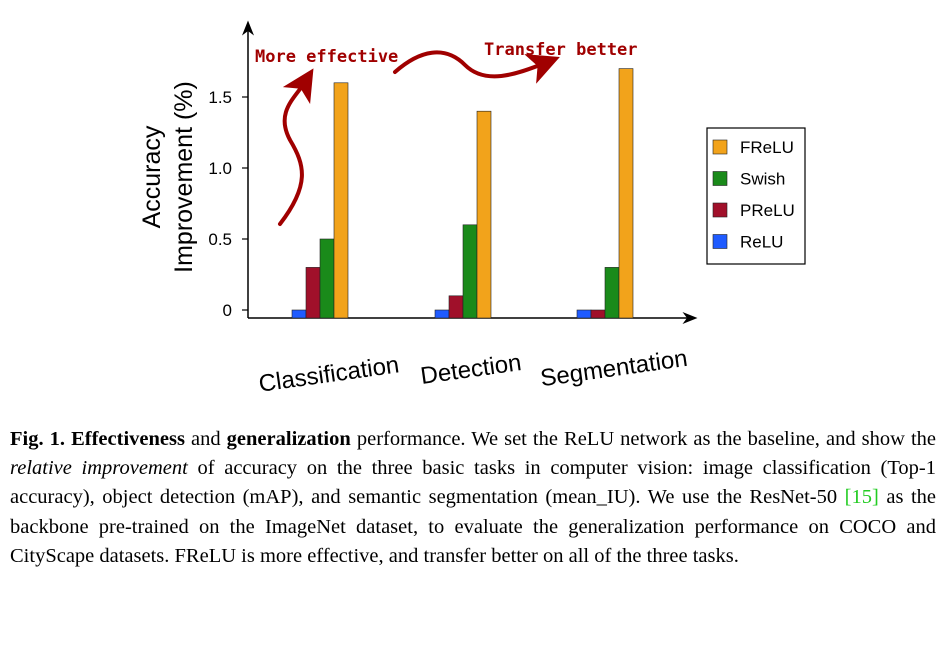 The width and height of the screenshot is (947, 645). What do you see at coordinates (327, 278) in the screenshot?
I see `bar-swish-classification` at bounding box center [327, 278].